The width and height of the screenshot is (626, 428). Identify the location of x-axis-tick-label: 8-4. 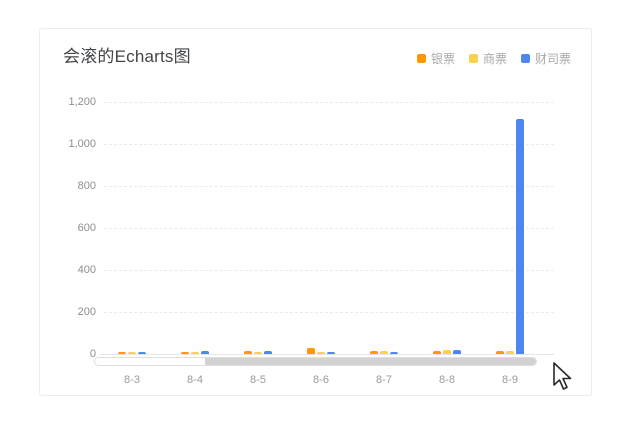
(195, 380).